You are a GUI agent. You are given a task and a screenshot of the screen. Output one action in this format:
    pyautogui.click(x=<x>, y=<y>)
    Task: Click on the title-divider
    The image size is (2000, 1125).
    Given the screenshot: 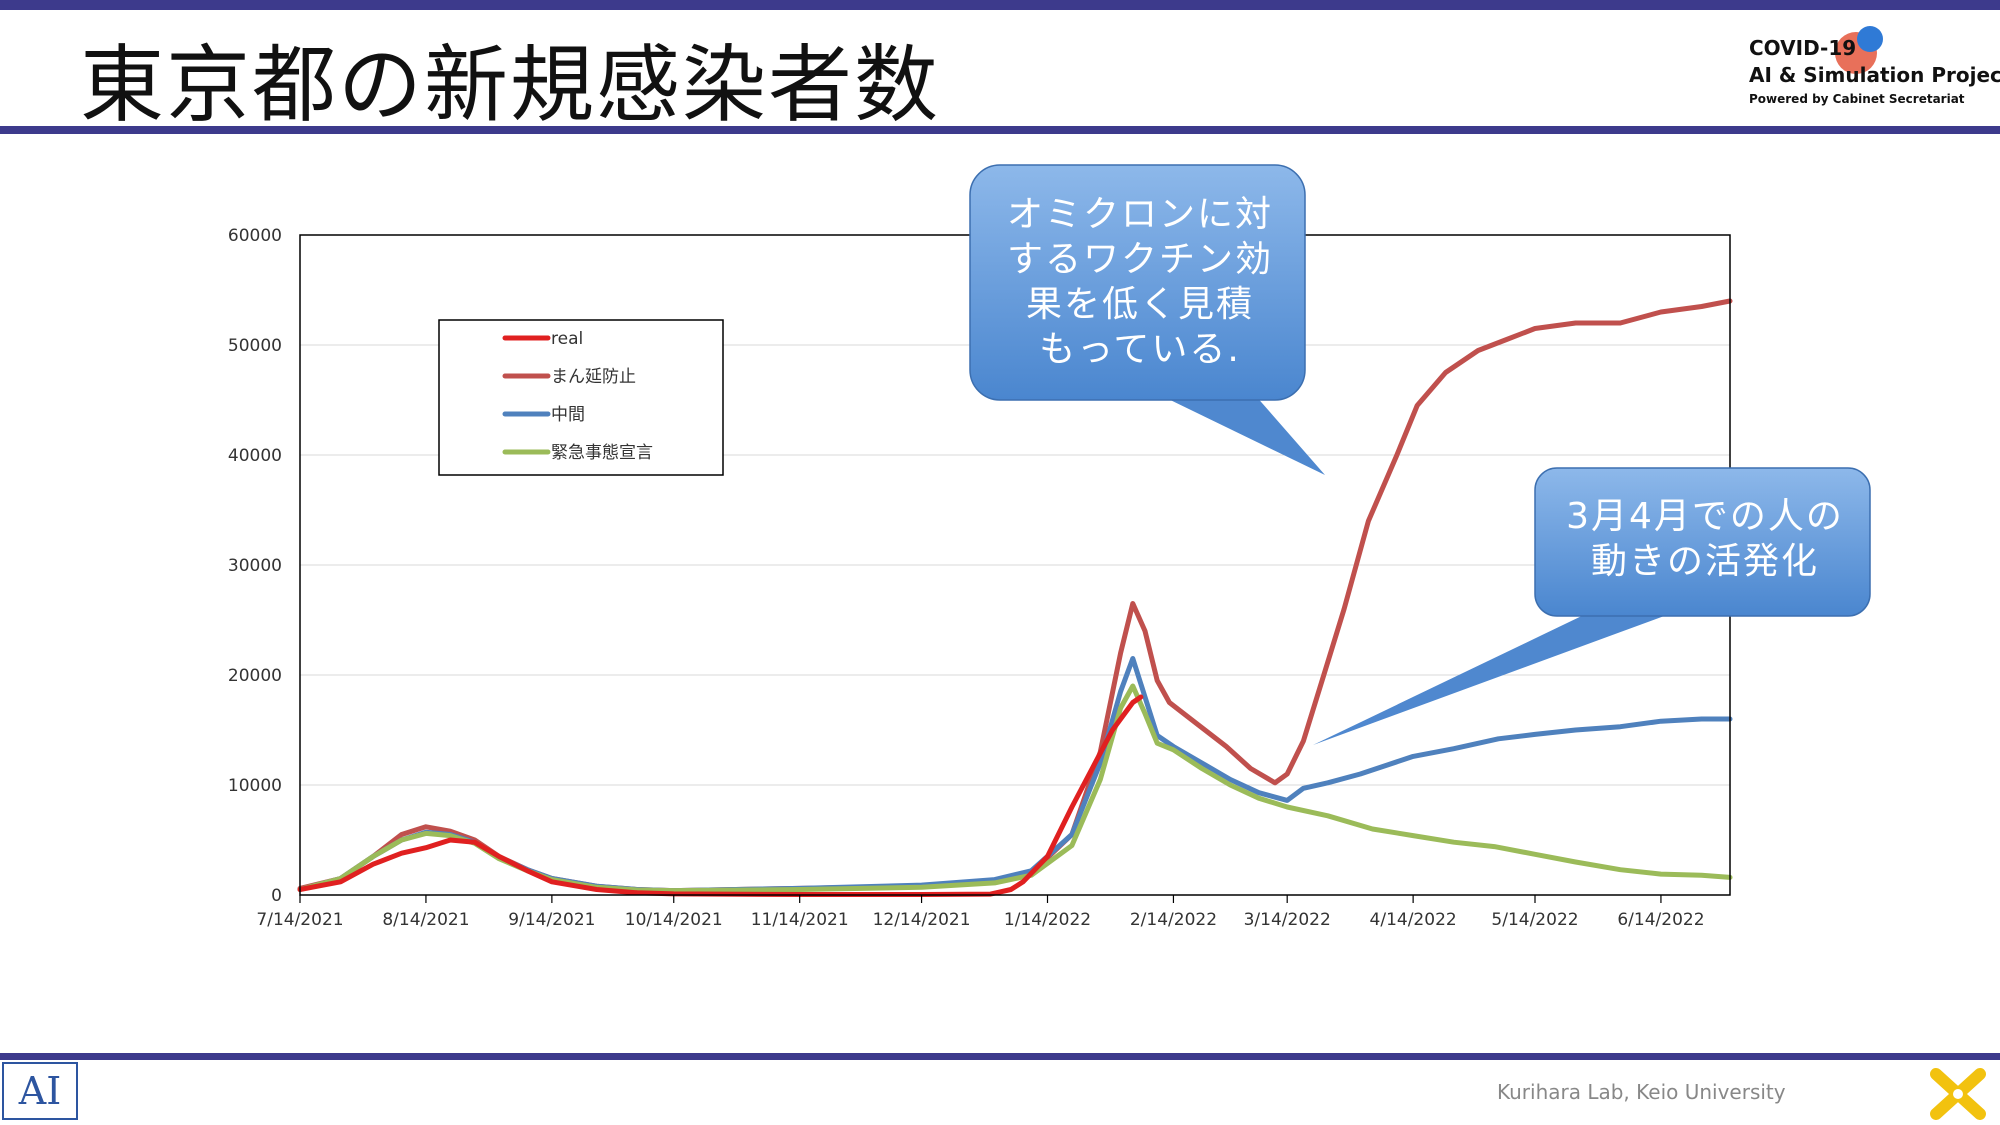 What is the action you would take?
    pyautogui.click(x=1000, y=130)
    